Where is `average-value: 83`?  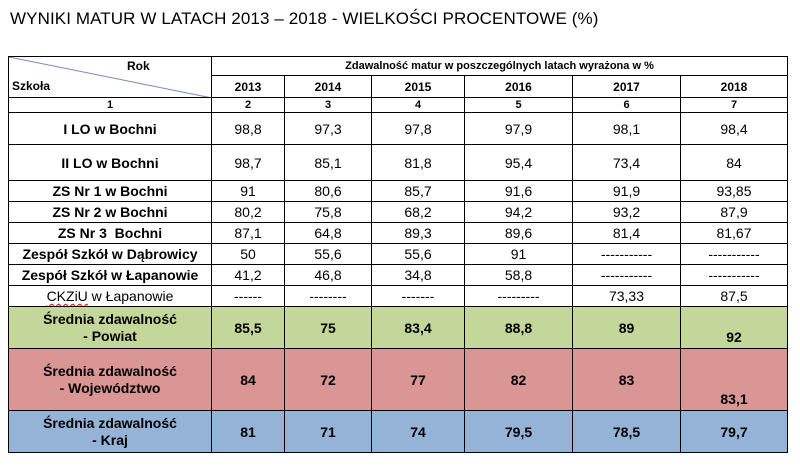
average-value: 83 is located at coordinates (626, 379).